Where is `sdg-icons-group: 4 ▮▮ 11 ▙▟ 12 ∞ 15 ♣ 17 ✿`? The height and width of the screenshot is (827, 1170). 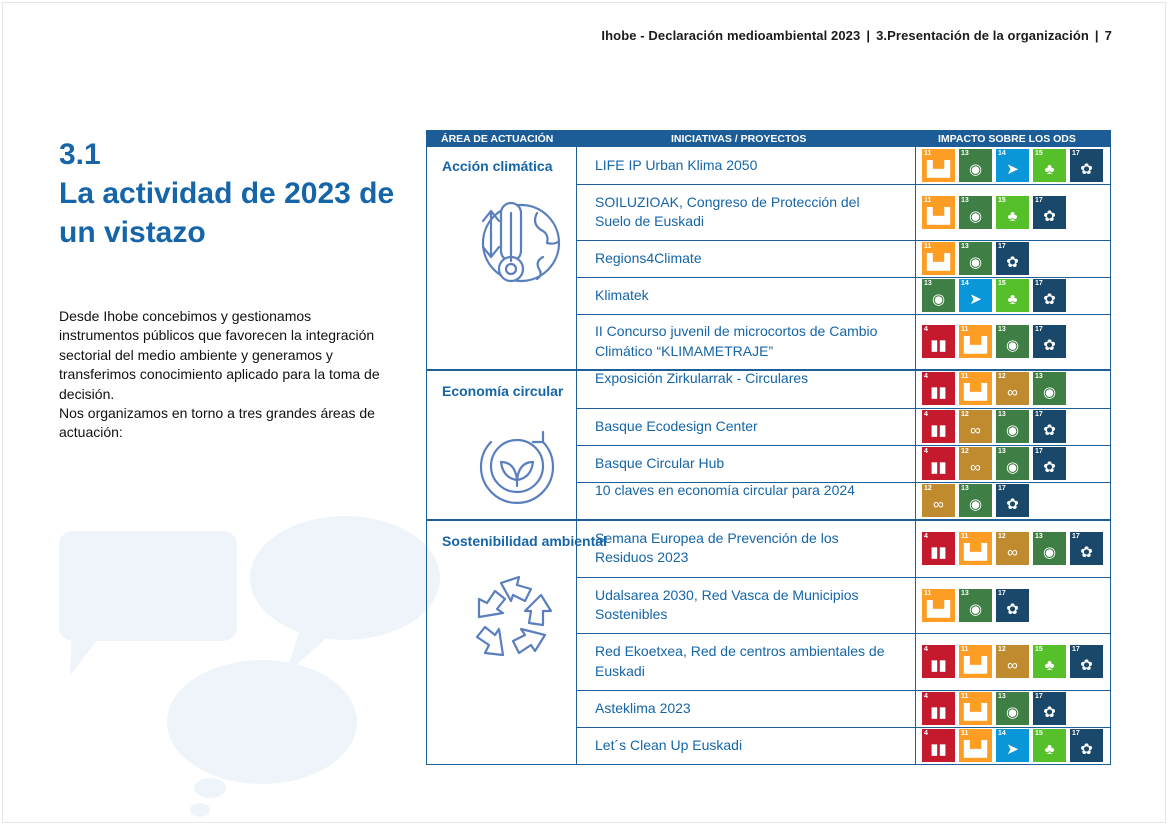
sdg-icons-group: 4 ▮▮ 11 ▙▟ 12 ∞ 15 ♣ 17 ✿ is located at coordinates (1012, 661).